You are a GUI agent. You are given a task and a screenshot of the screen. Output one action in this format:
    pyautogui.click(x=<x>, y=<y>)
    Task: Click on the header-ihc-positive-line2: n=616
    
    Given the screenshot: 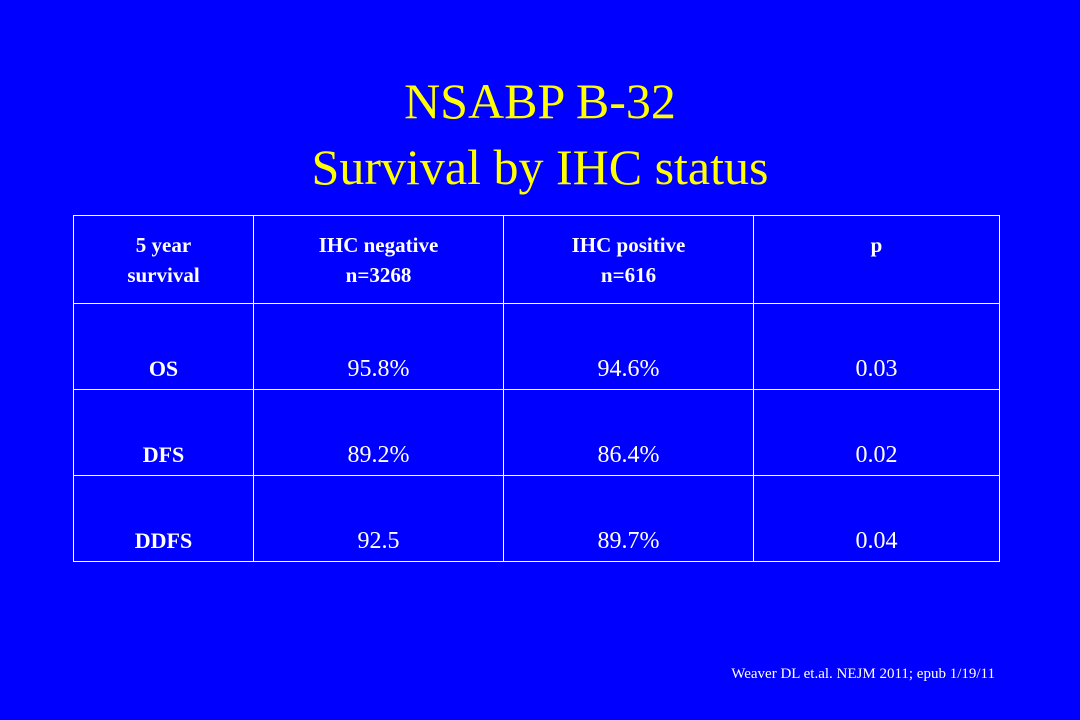 What is the action you would take?
    pyautogui.click(x=628, y=274)
    